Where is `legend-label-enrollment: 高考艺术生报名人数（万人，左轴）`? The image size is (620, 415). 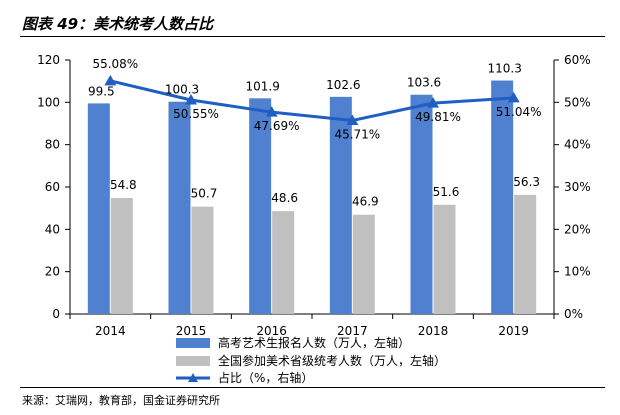 legend-label-enrollment: 高考艺术生报名人数（万人，左轴） is located at coordinates (314, 342).